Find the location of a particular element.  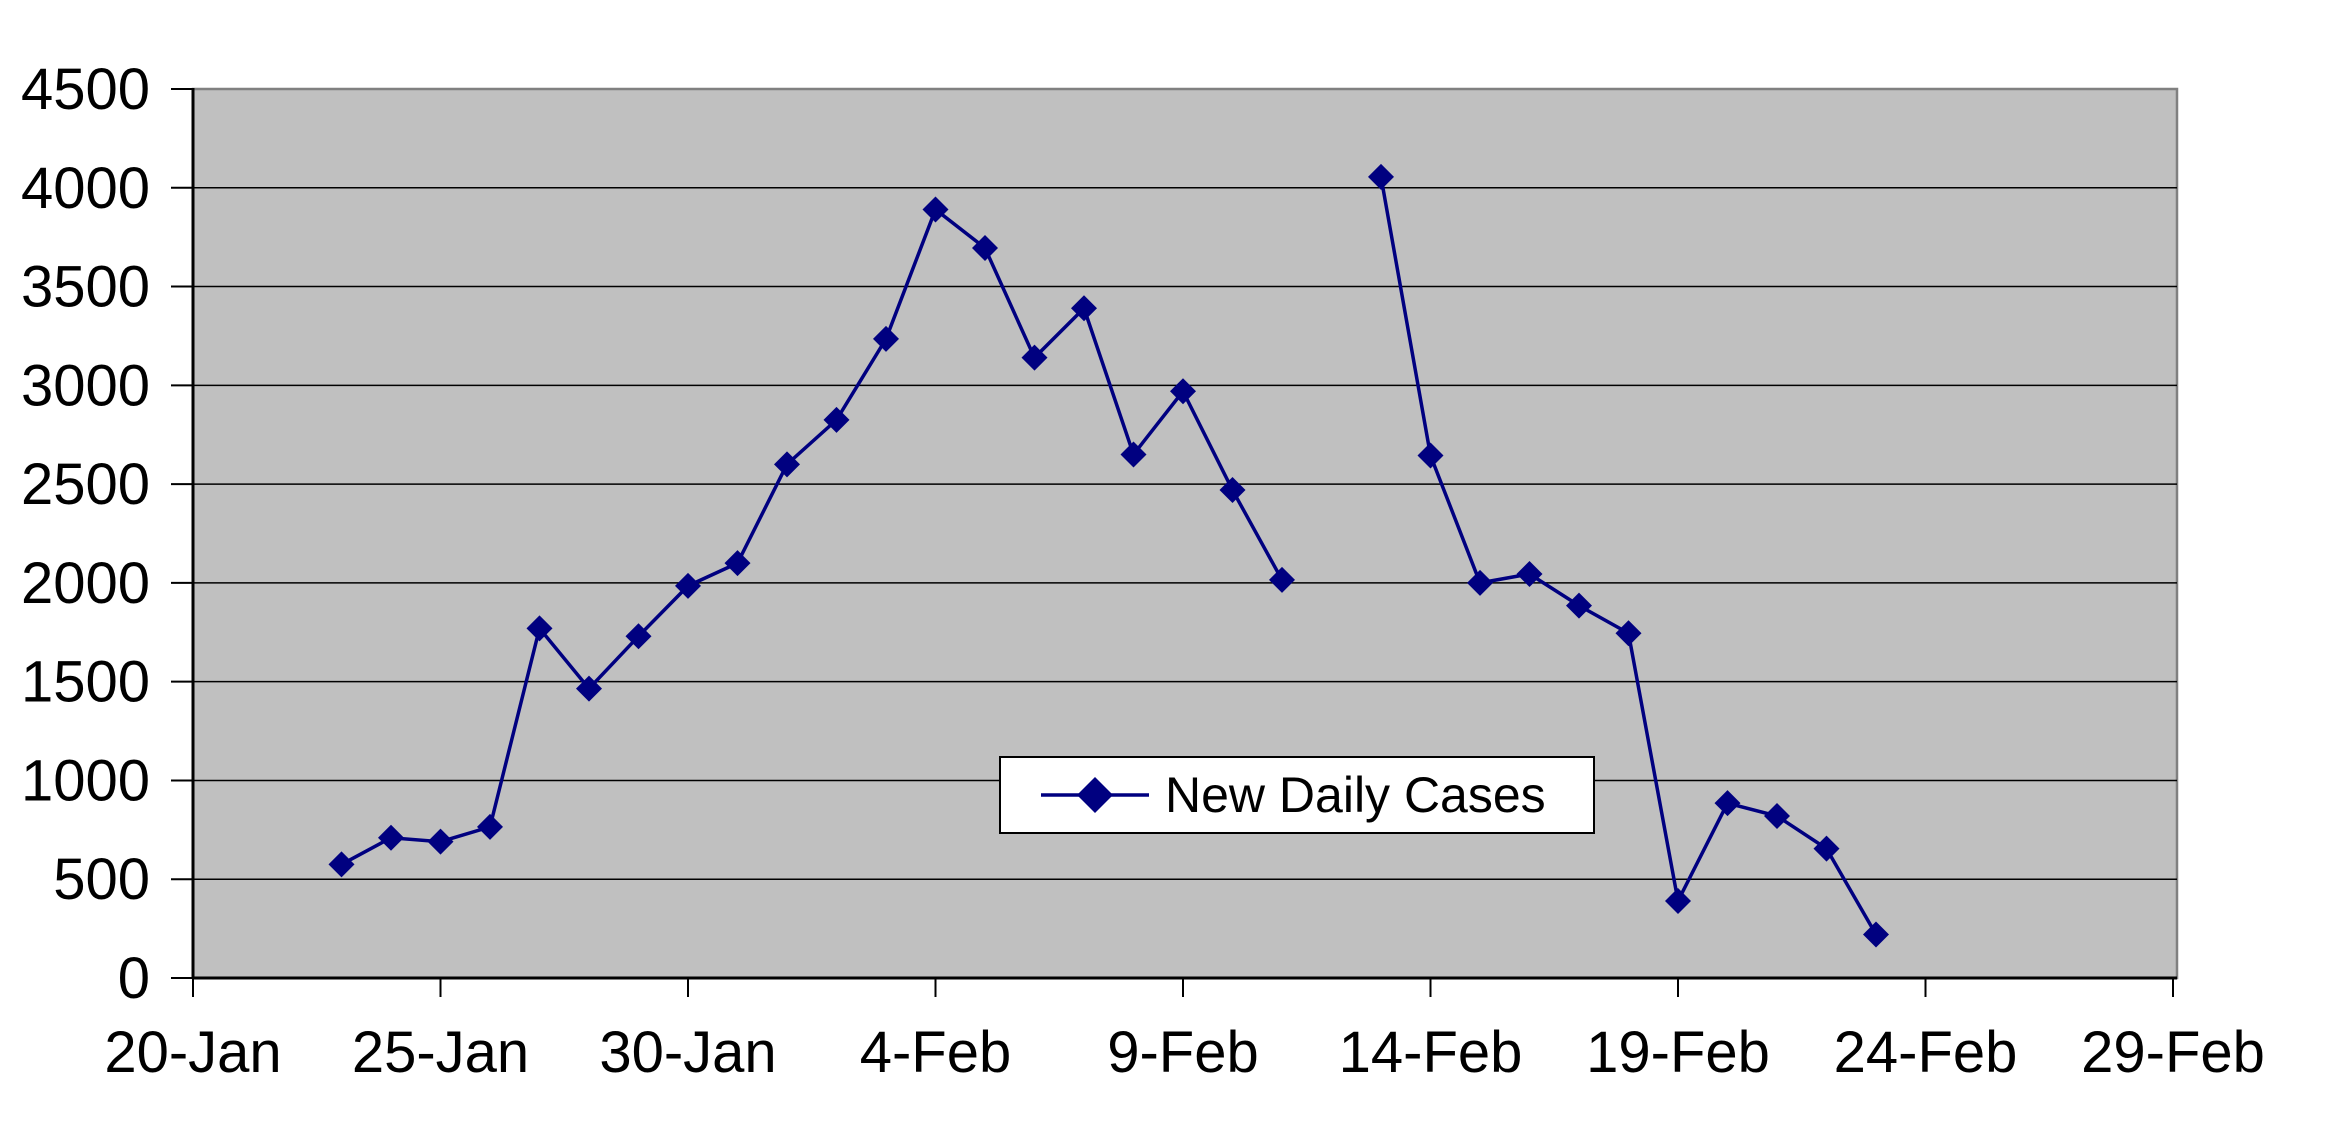

y-tick-label: 1000 is located at coordinates (85, 780).